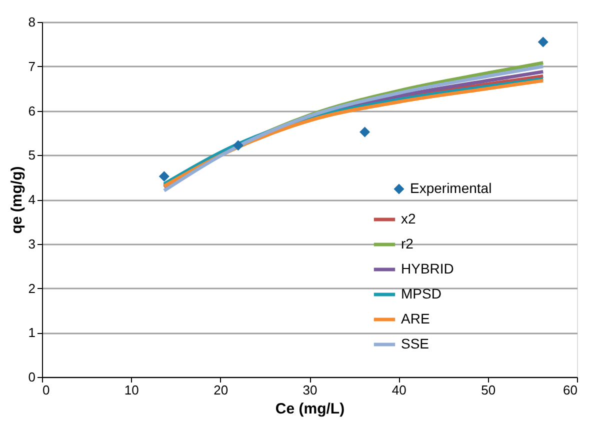 The height and width of the screenshot is (437, 610). I want to click on legend-label: x2, so click(408, 218).